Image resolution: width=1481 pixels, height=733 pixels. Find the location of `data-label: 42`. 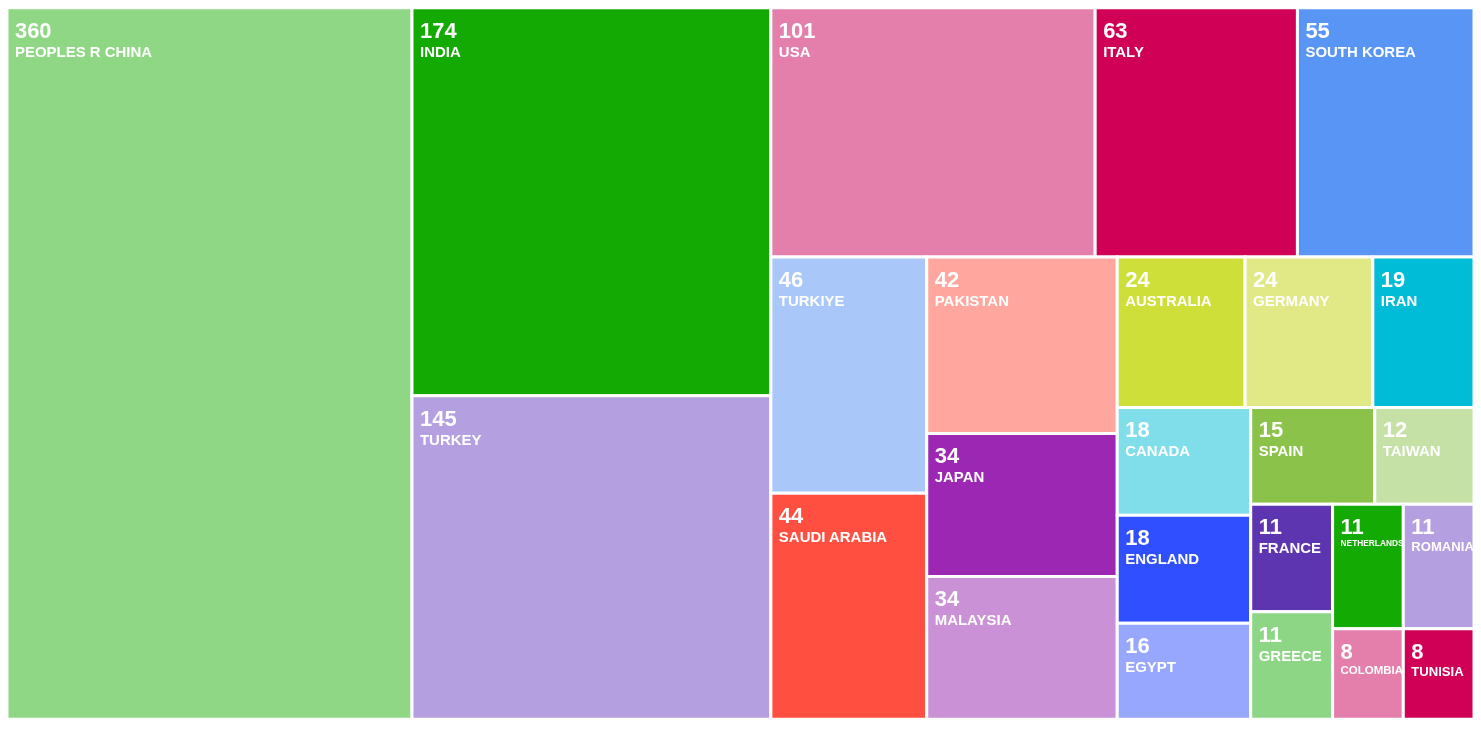

data-label: 42 is located at coordinates (947, 279).